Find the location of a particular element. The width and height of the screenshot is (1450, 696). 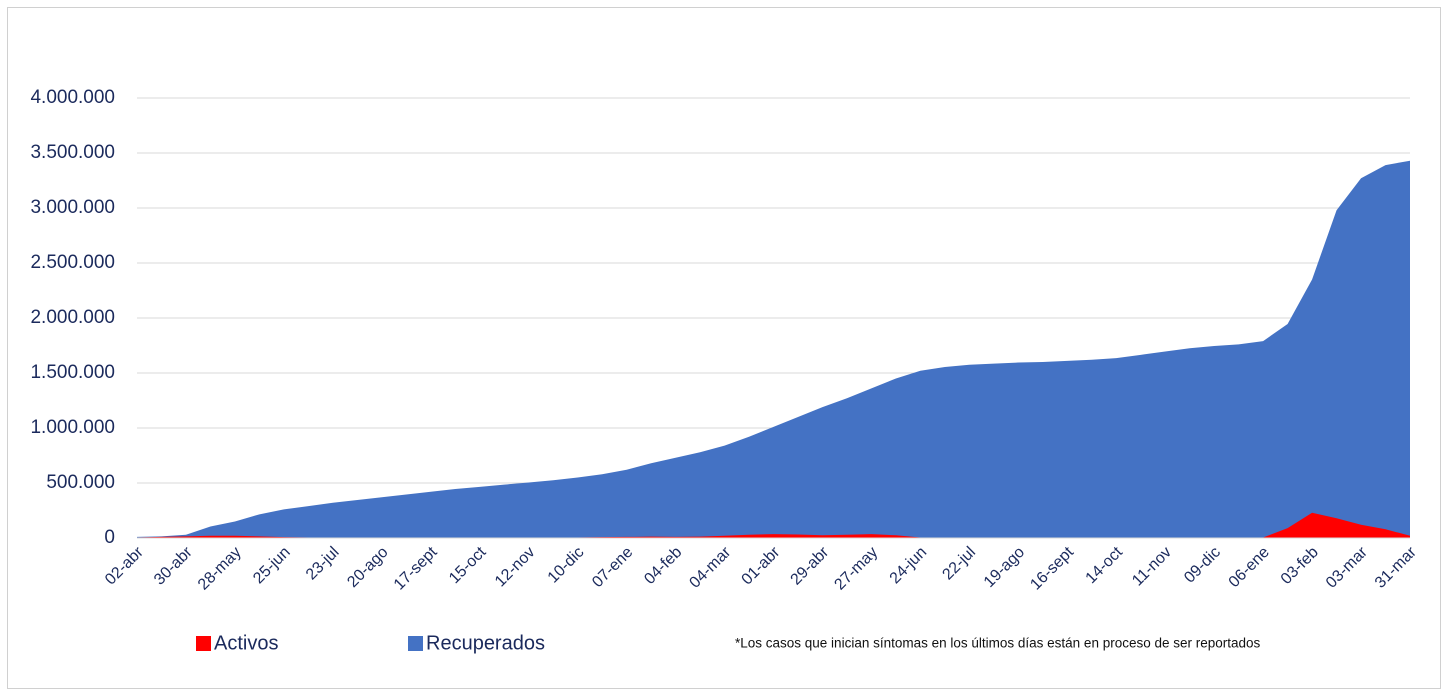

y-tick-label: 3.000.000 is located at coordinates (72, 207).